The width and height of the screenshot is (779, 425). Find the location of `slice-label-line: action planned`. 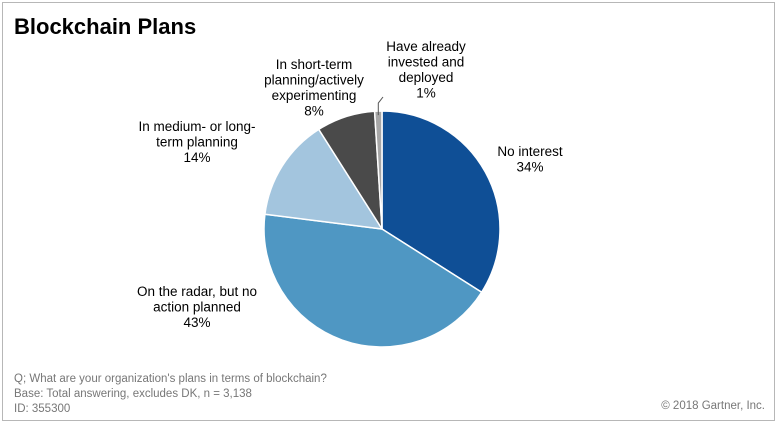

slice-label-line: action planned is located at coordinates (197, 307).